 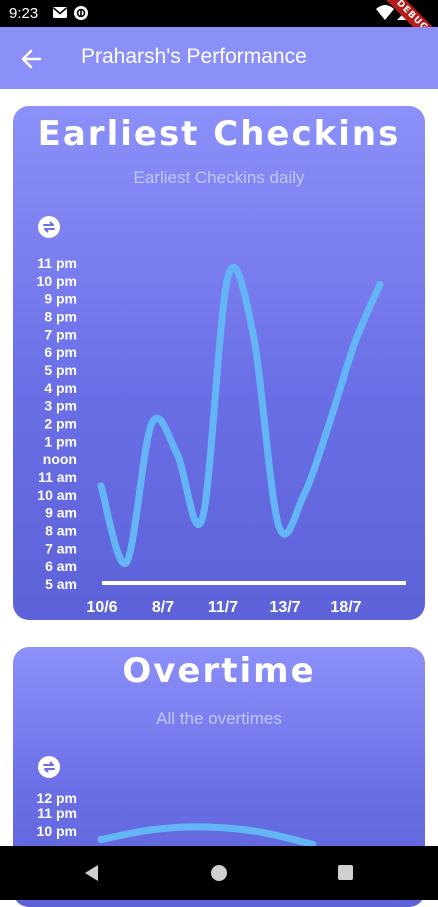 What do you see at coordinates (70, 13) in the screenshot?
I see `mail-icon` at bounding box center [70, 13].